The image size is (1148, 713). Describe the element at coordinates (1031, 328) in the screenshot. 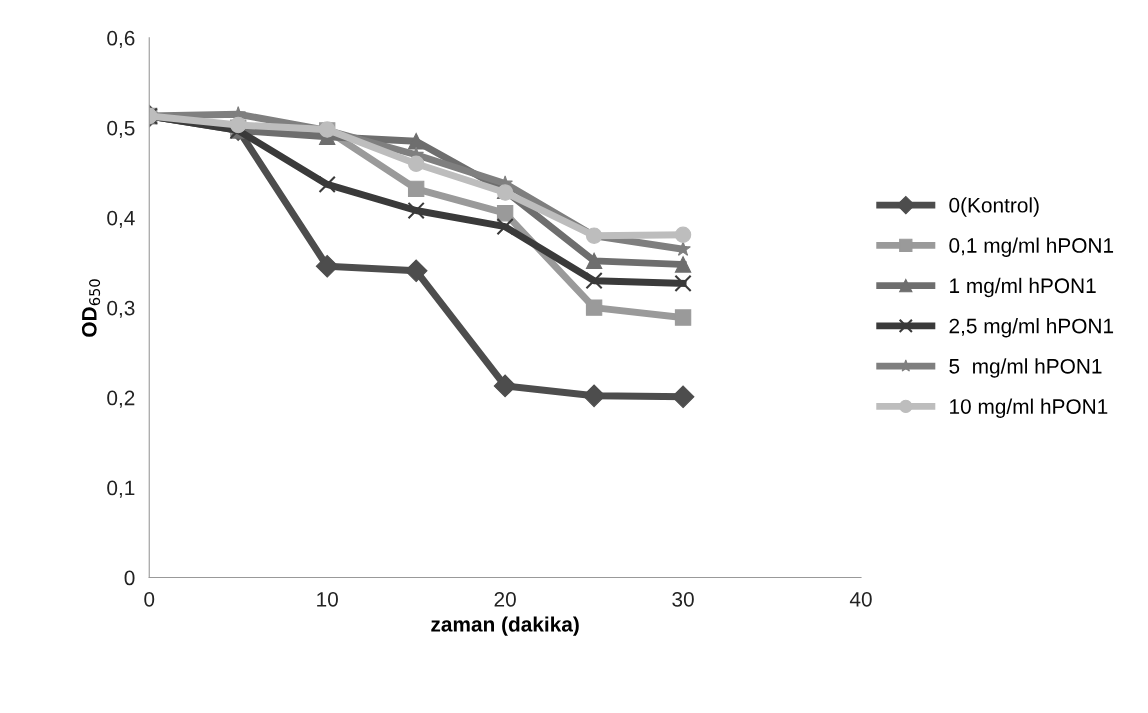

I see `legend-label: 2,5 mg/ml hPON1` at that location.